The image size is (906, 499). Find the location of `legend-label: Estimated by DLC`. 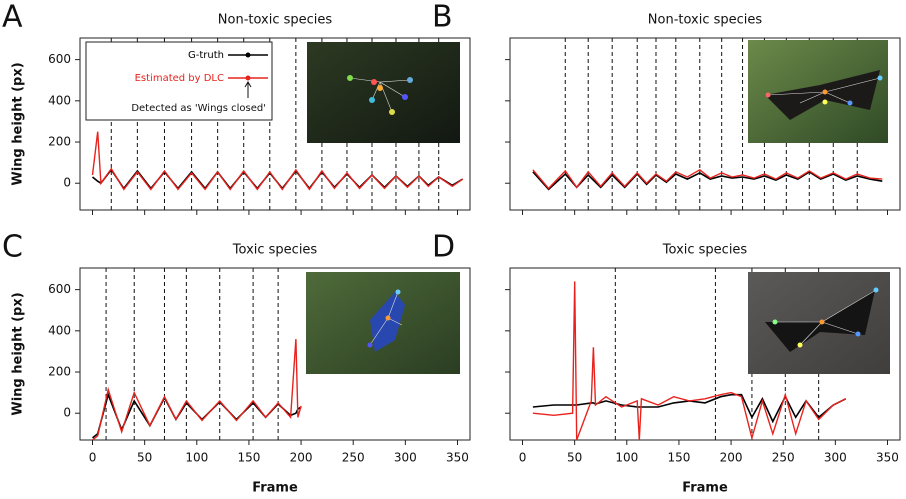

legend-label: Estimated by DLC is located at coordinates (179, 78).